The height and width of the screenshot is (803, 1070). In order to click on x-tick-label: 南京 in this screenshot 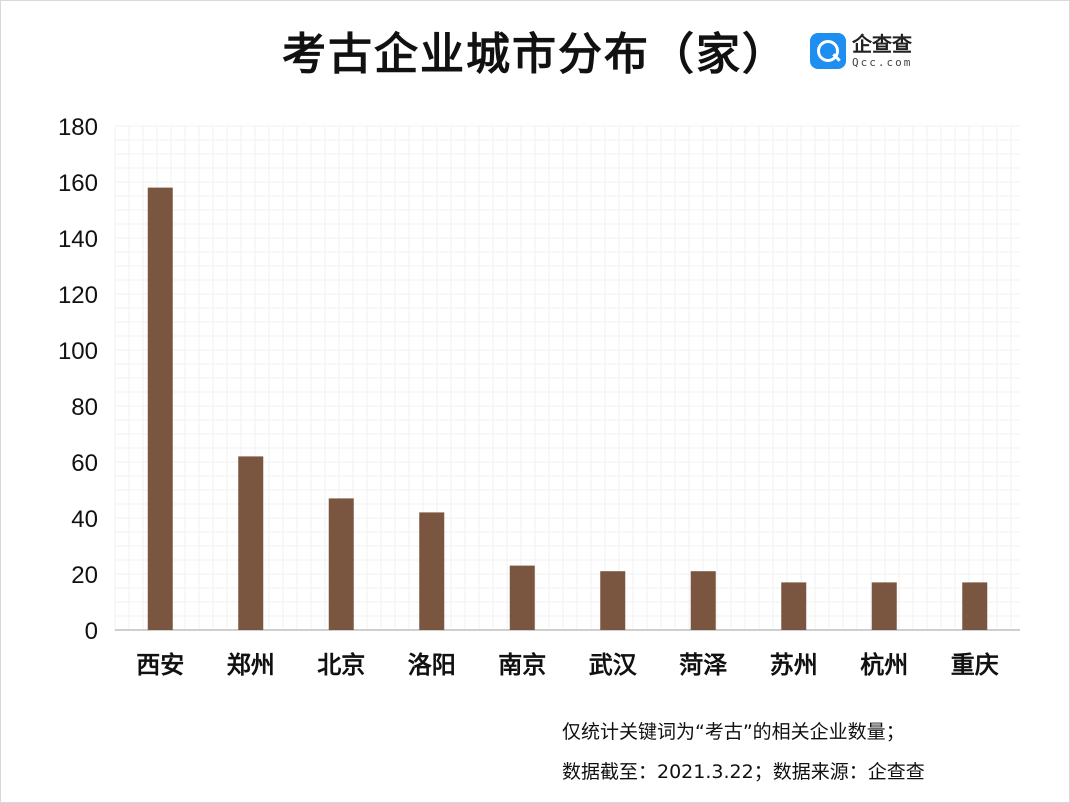, I will do `click(522, 665)`.